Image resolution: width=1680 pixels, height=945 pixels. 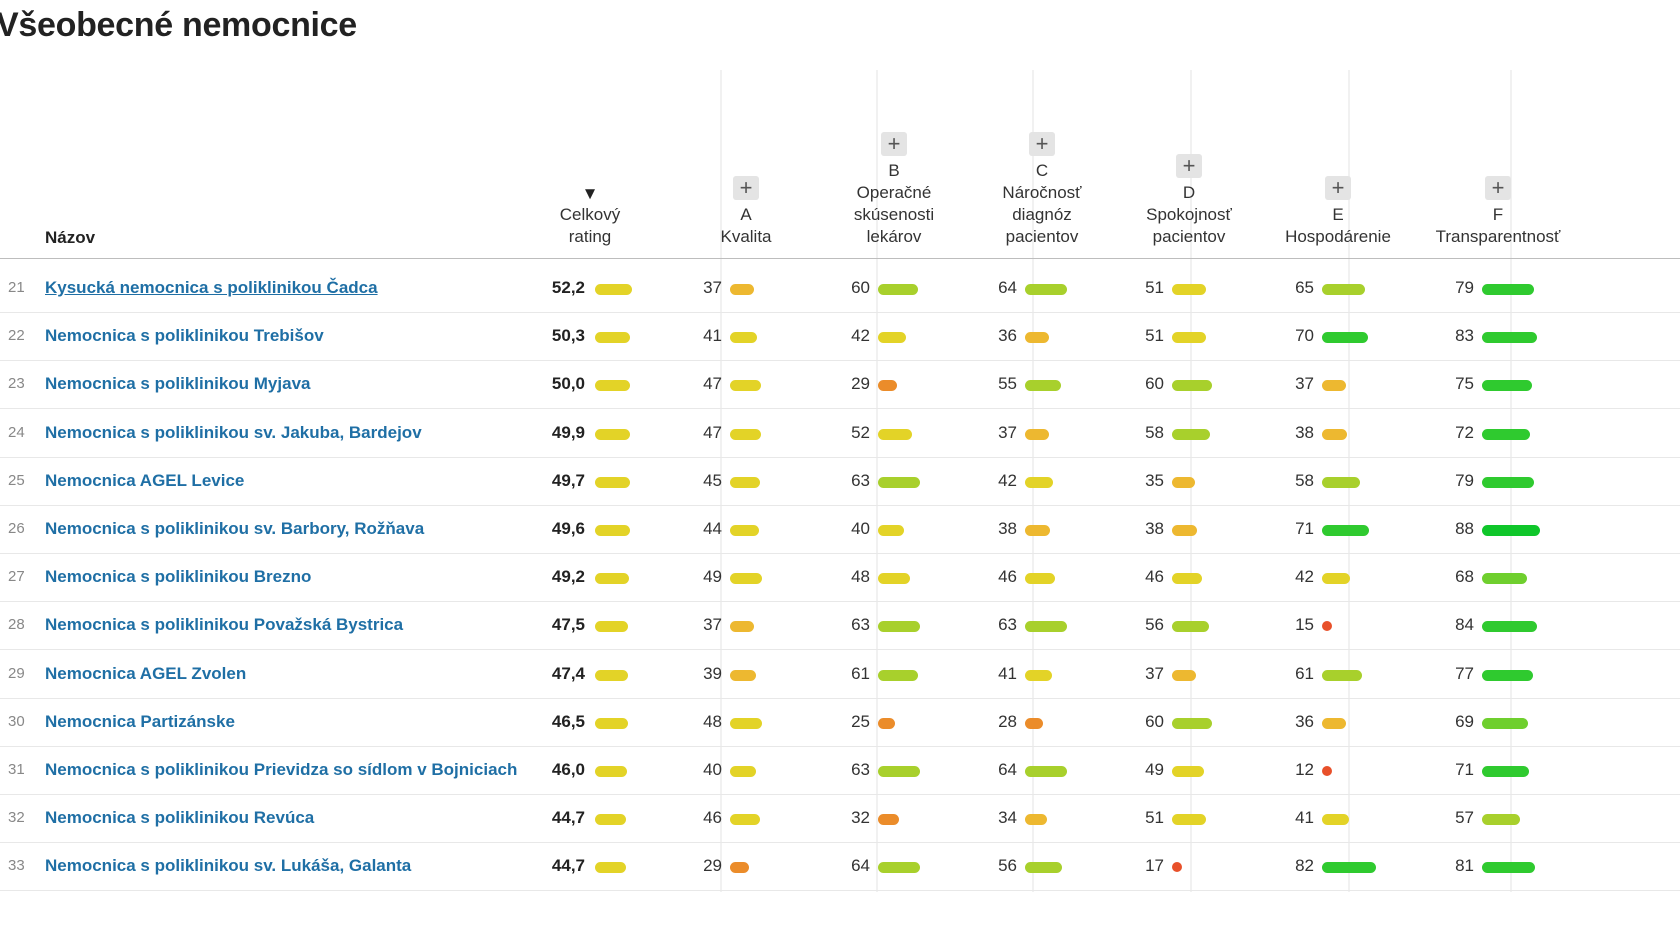 I want to click on score-cell-a: 41, so click(x=728, y=336).